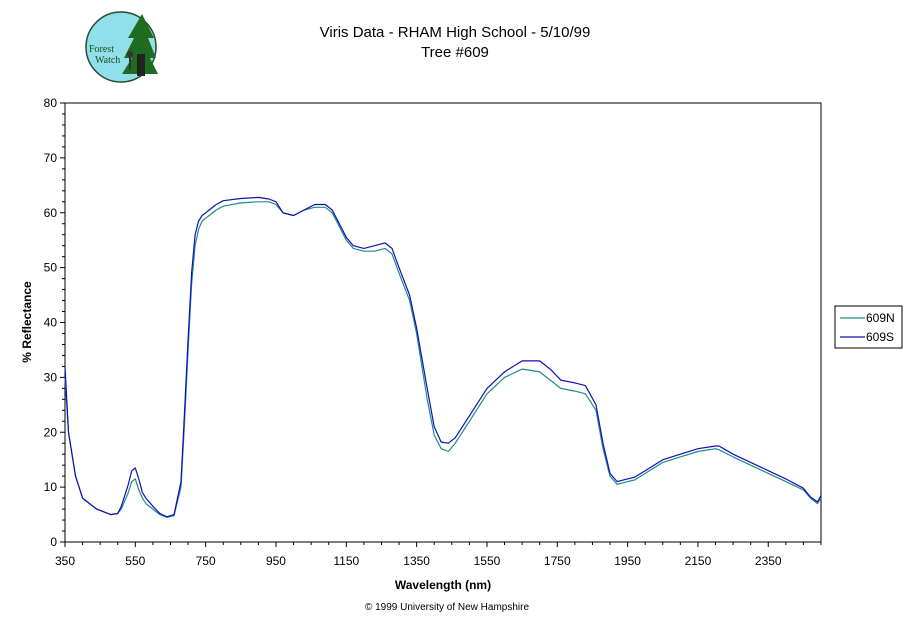 This screenshot has height=623, width=911. I want to click on y-tick-label: 10, so click(51, 487).